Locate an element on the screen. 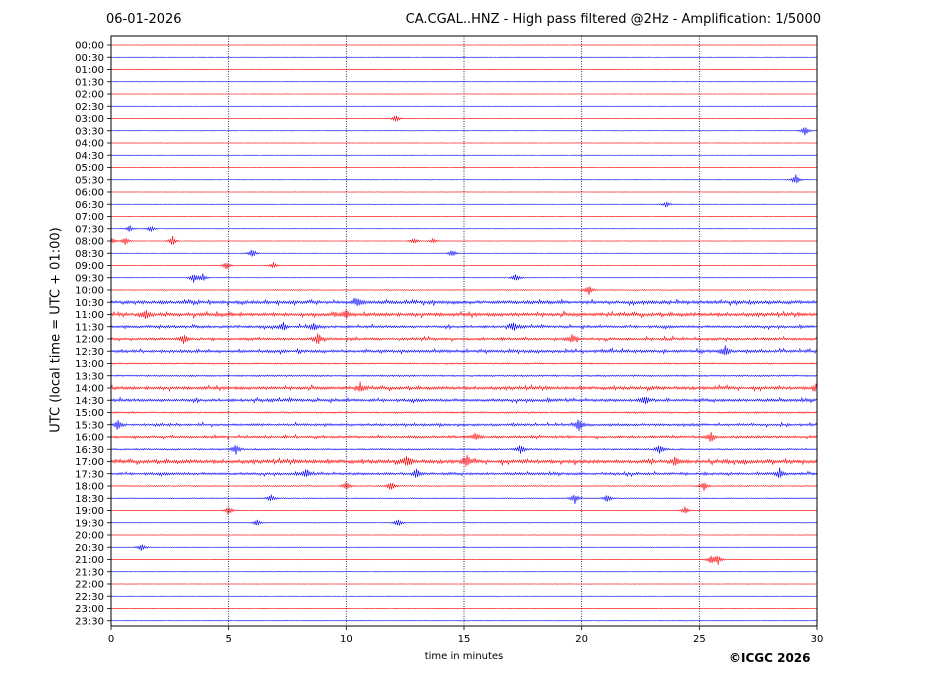 The height and width of the screenshot is (696, 927). y-tick-label: 15:00 is located at coordinates (89, 413).